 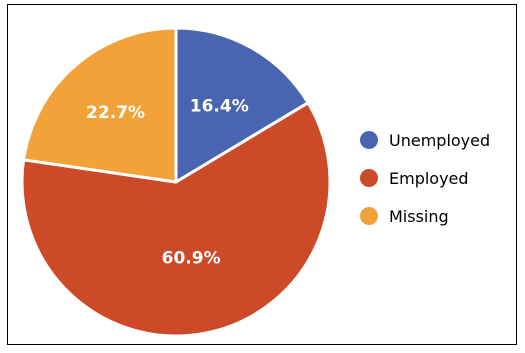 I want to click on legend-item-employed: Employed, so click(x=414, y=178).